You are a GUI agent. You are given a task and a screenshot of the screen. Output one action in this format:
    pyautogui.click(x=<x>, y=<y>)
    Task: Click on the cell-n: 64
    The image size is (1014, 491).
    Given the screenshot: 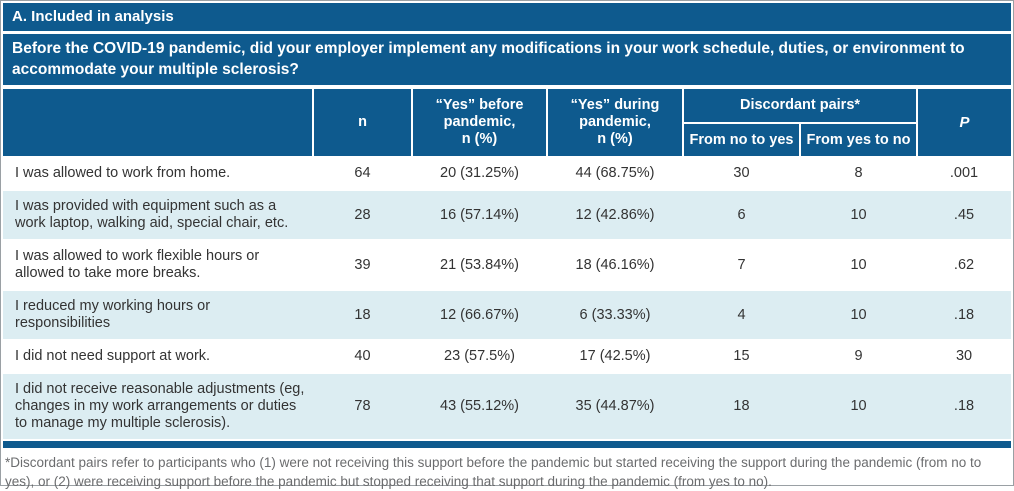 What is the action you would take?
    pyautogui.click(x=362, y=173)
    